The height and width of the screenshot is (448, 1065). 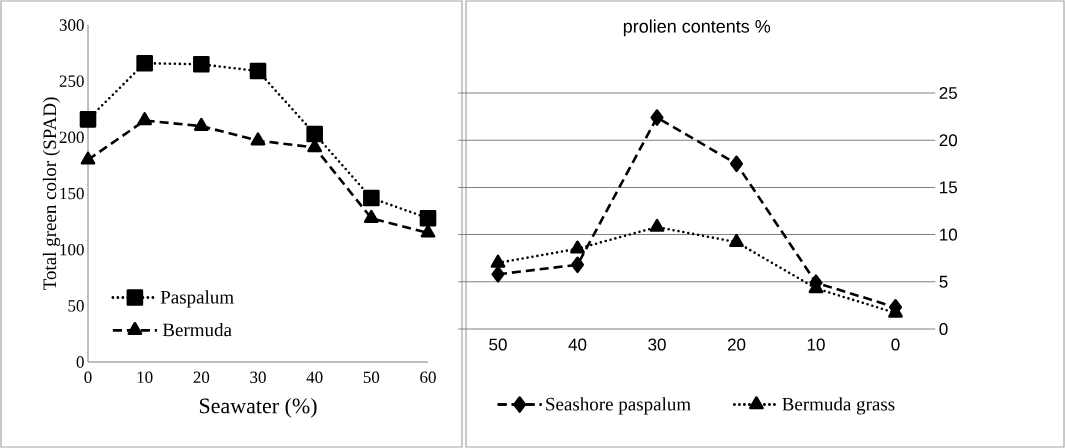 What do you see at coordinates (72, 249) in the screenshot?
I see `y-tick-label: 100` at bounding box center [72, 249].